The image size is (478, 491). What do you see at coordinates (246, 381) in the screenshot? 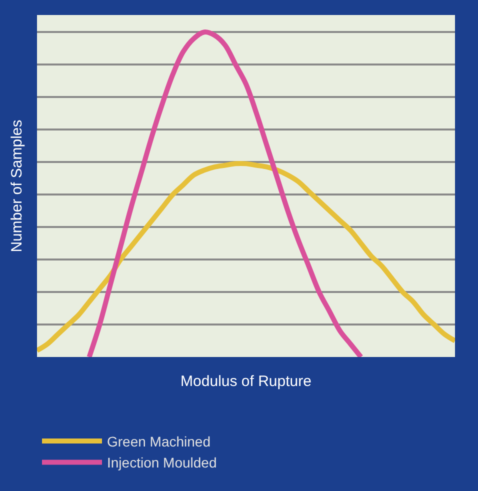
I see `x-axis-title: Modulus of Rupture` at bounding box center [246, 381].